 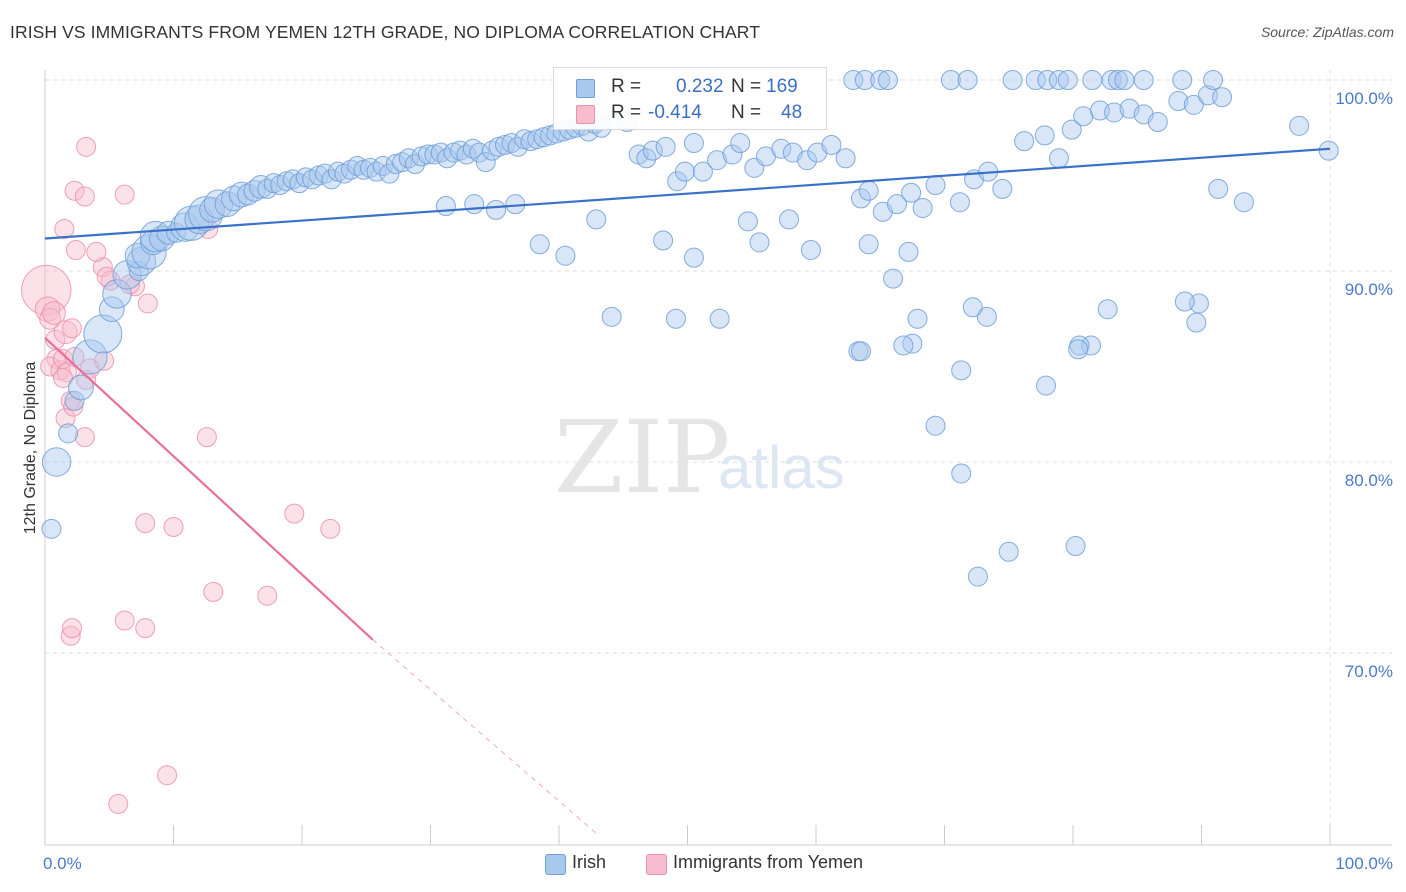 I want to click on yemen-n-value: 48, so click(x=792, y=112).